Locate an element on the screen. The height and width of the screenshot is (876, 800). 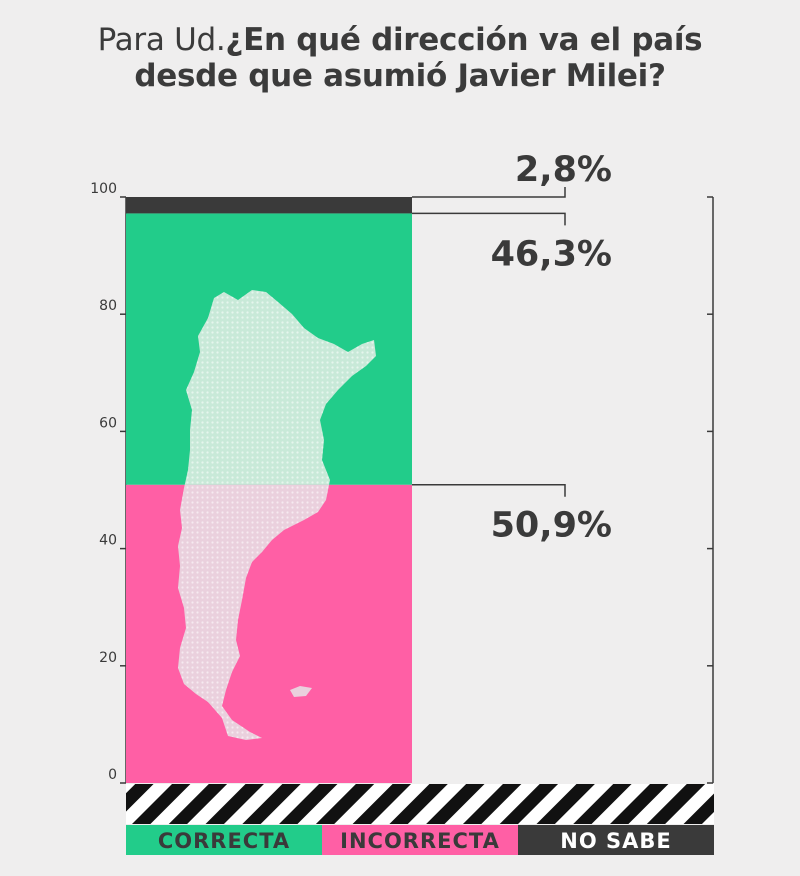
legend-item-incorrecta: INCORRECTA is located at coordinates (420, 840).